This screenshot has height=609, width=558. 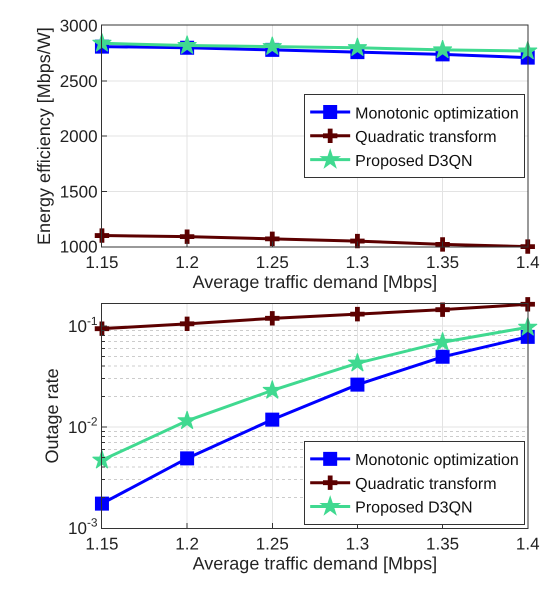 I want to click on y-tick-label: 2000, so click(x=79, y=136).